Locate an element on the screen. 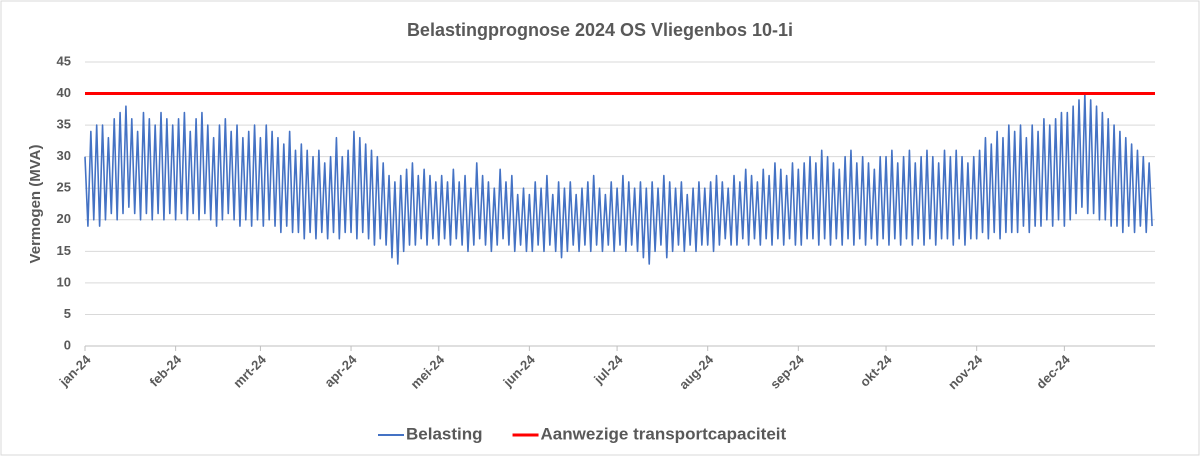  y-tick-label: 45 is located at coordinates (64, 60).